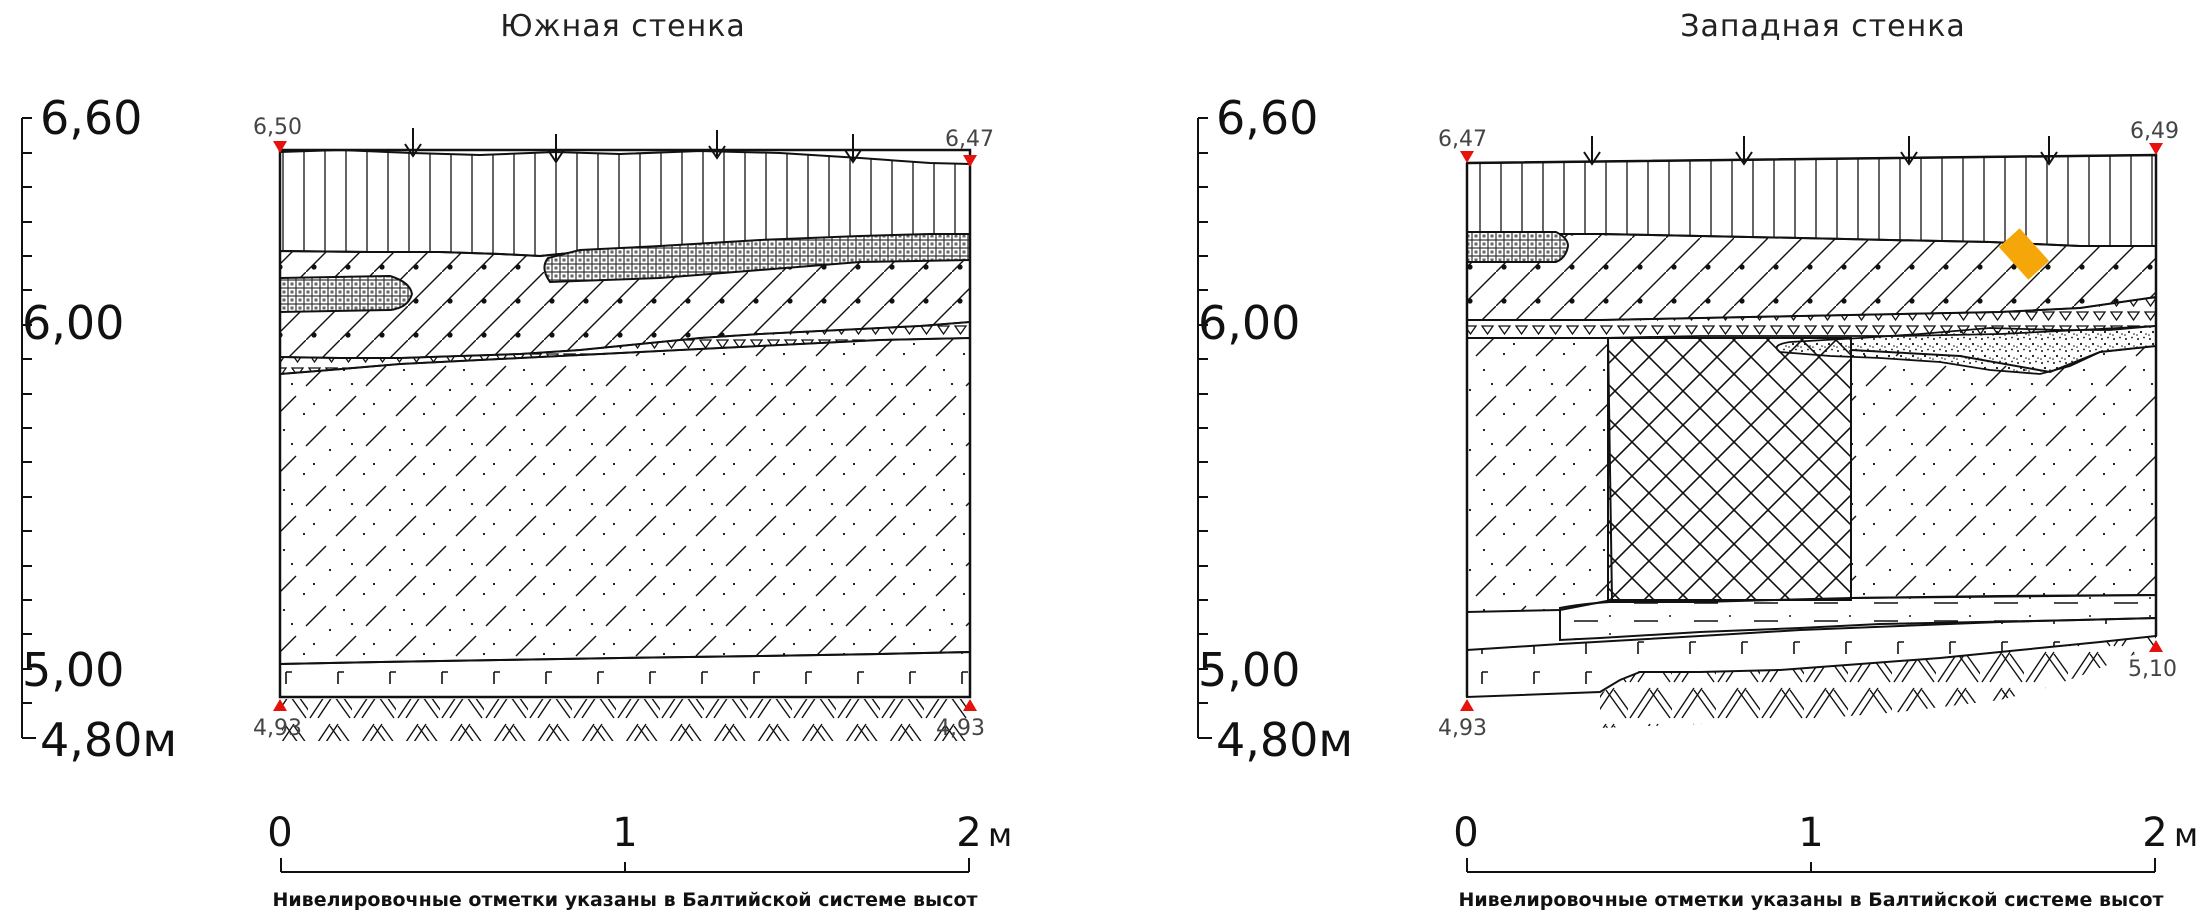  What do you see at coordinates (633, 146) in the screenshot?
I see `south-survey-arrows` at bounding box center [633, 146].